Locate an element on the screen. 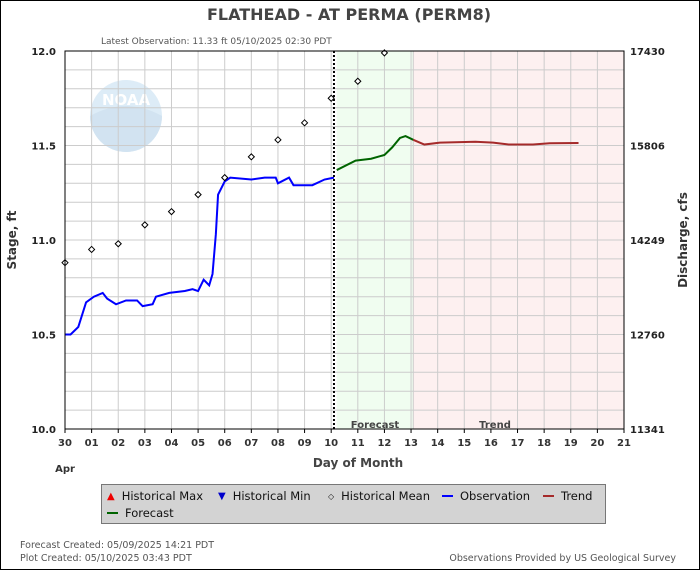 The image size is (700, 570). noaa-logo-watermark: NOAA is located at coordinates (126, 116).